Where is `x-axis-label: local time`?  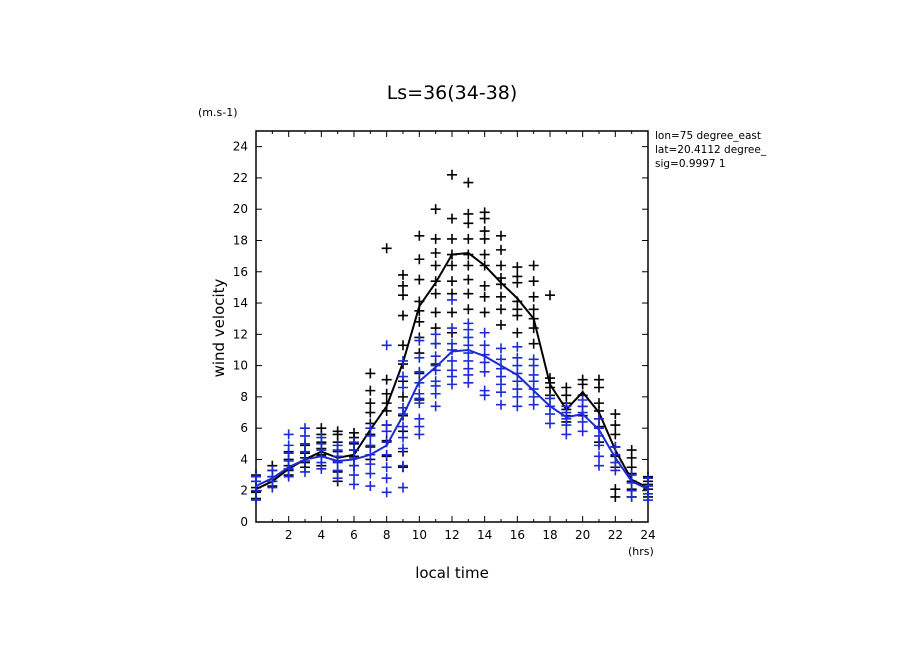
x-axis-label: local time is located at coordinates (452, 573).